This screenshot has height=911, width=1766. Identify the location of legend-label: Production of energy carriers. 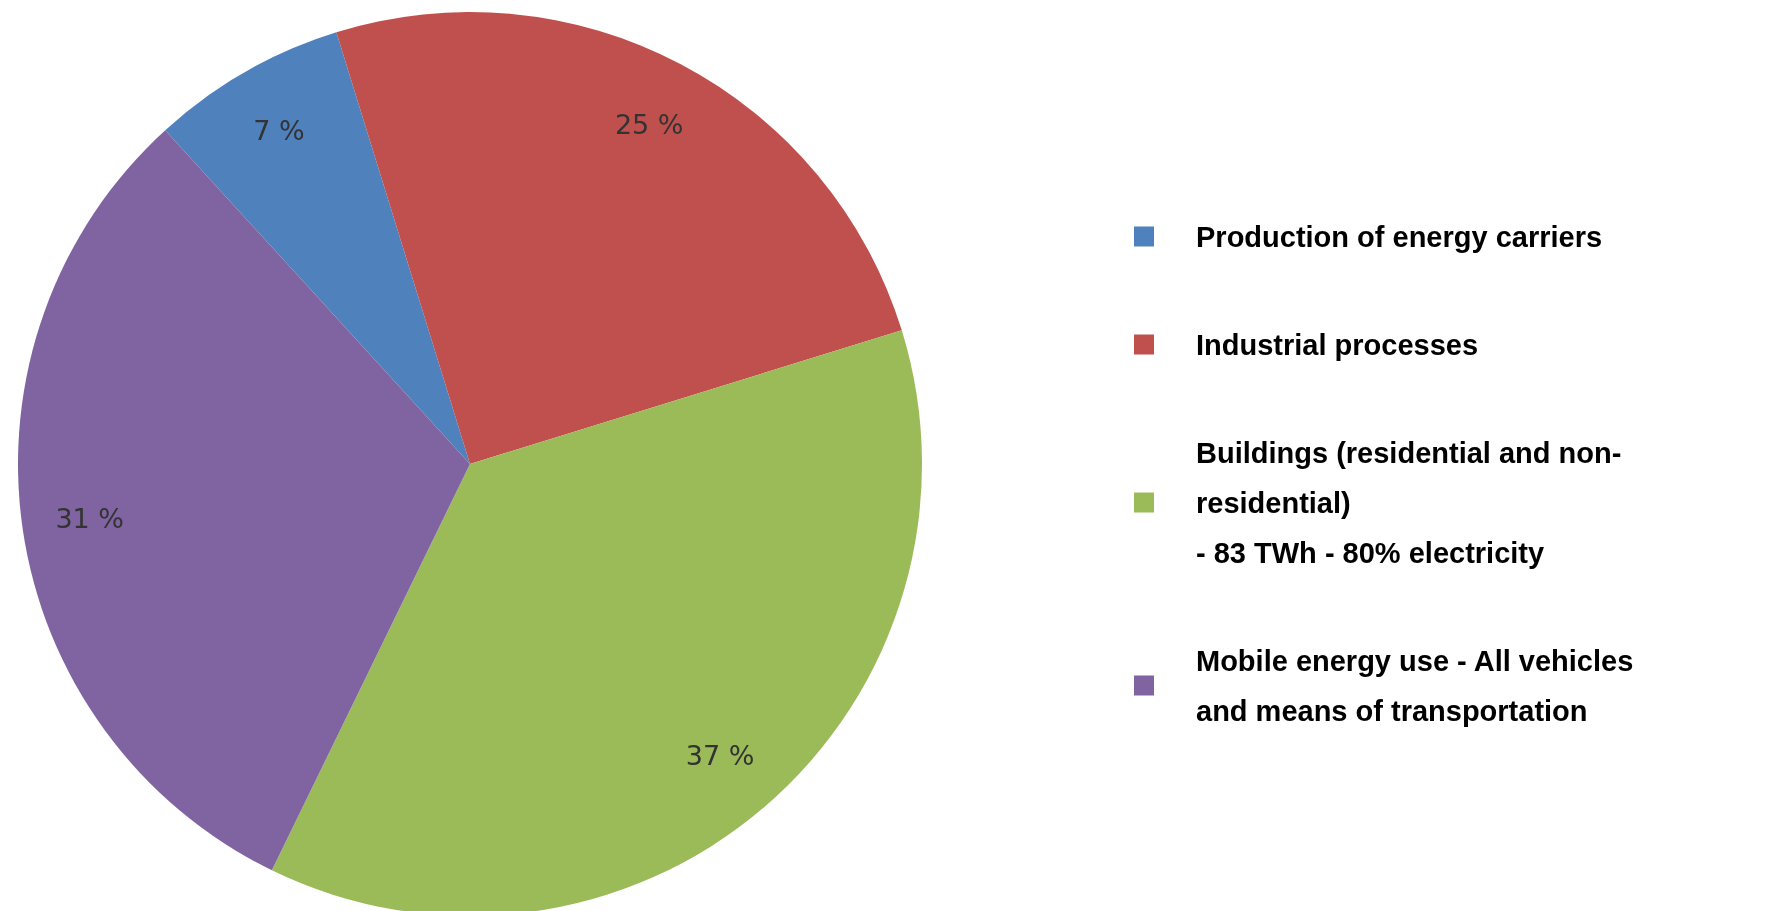
(1399, 236).